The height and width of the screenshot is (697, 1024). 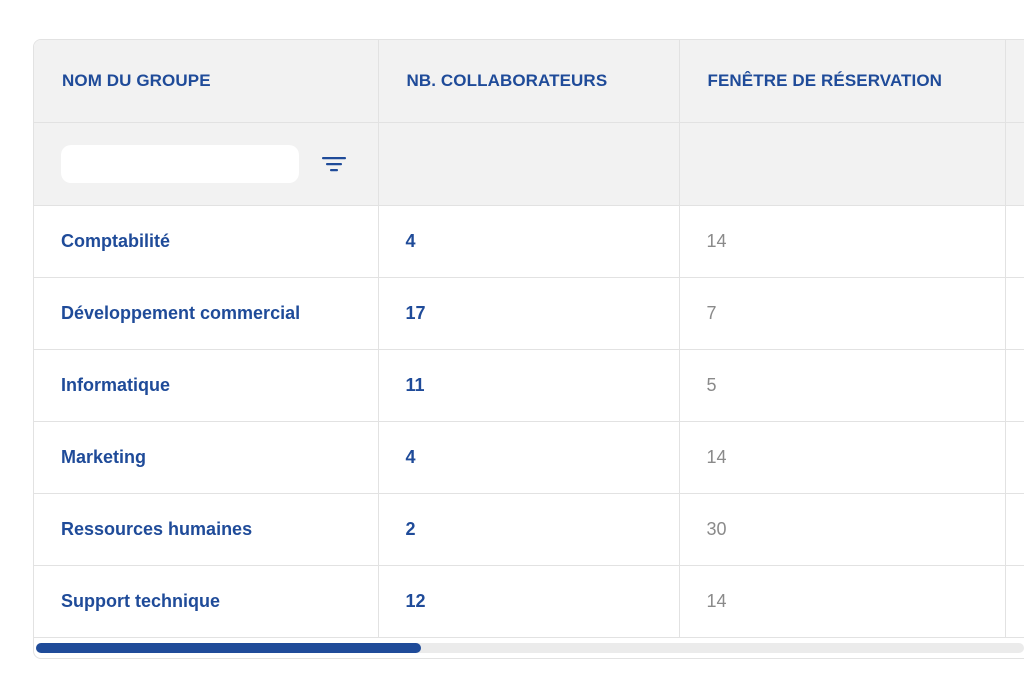 I want to click on collaborators-count-cell: 17, so click(x=529, y=313).